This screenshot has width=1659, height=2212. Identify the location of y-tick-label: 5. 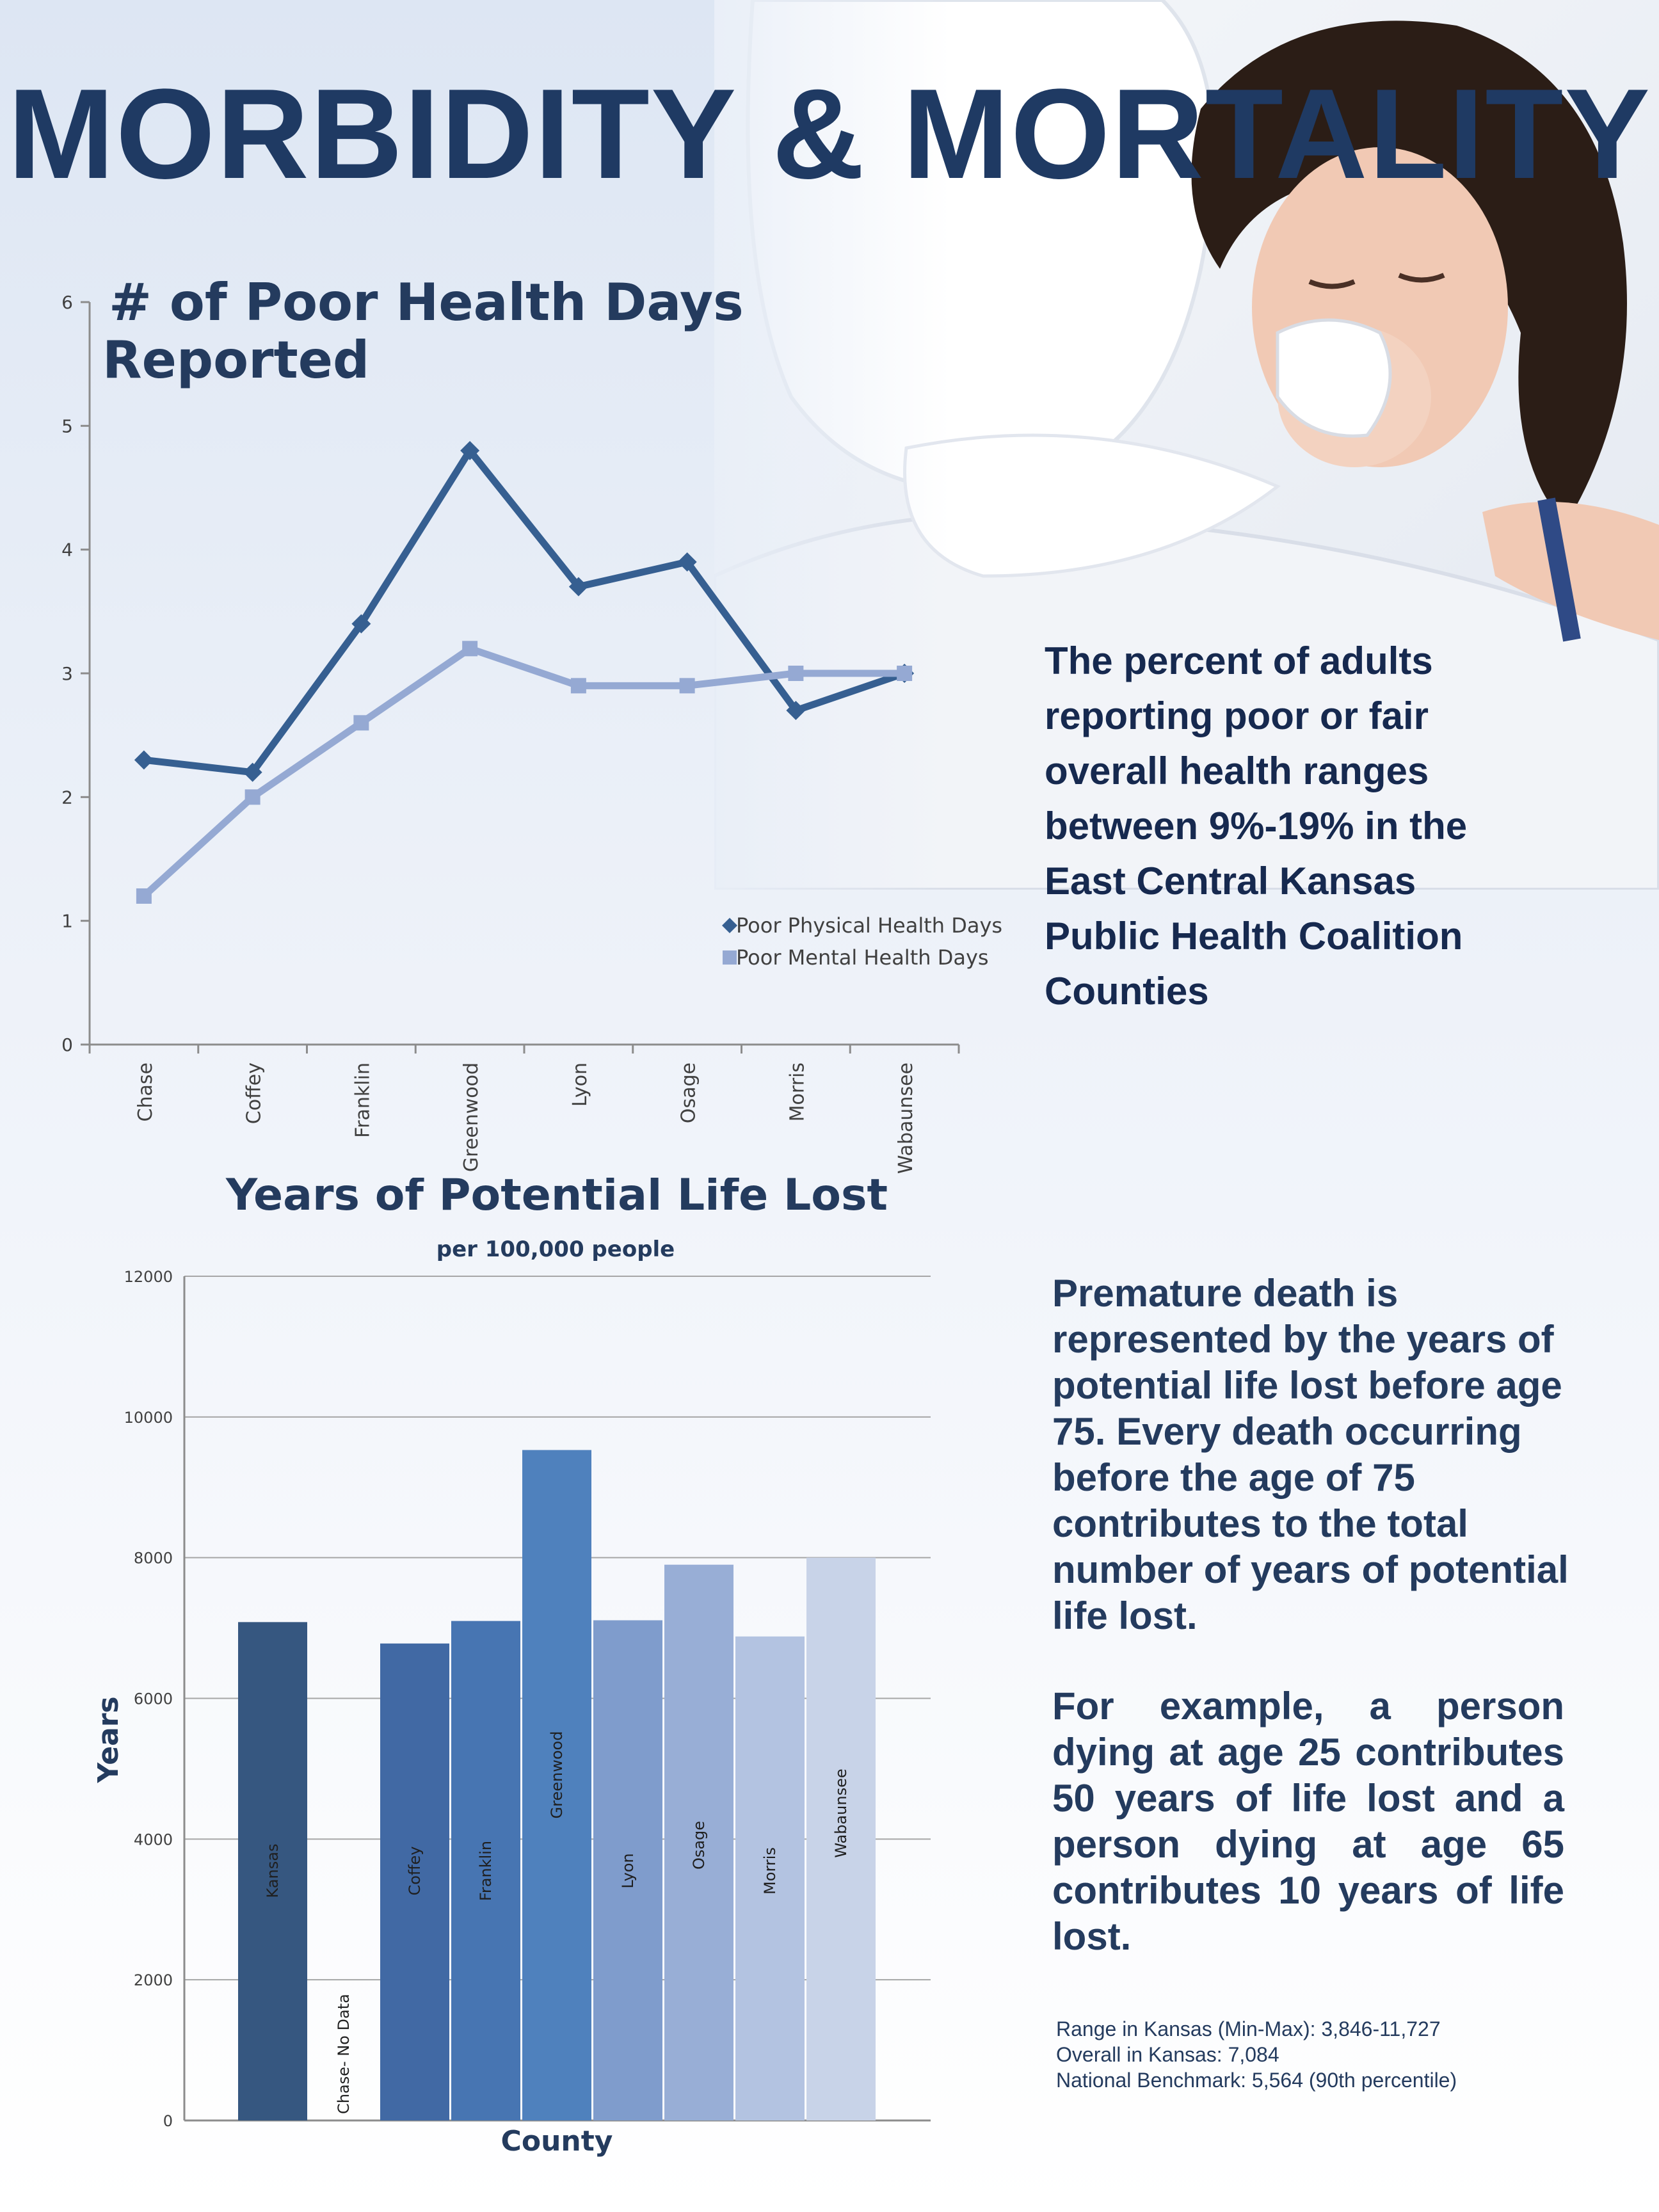
(67, 426).